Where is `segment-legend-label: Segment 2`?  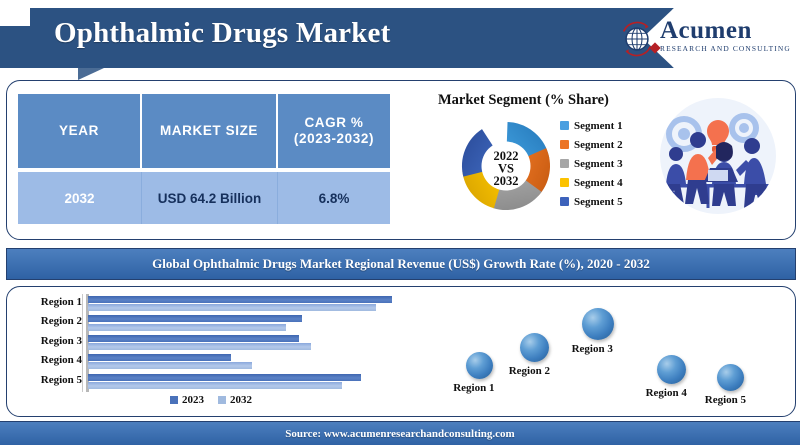
segment-legend-label: Segment 2 is located at coordinates (598, 144).